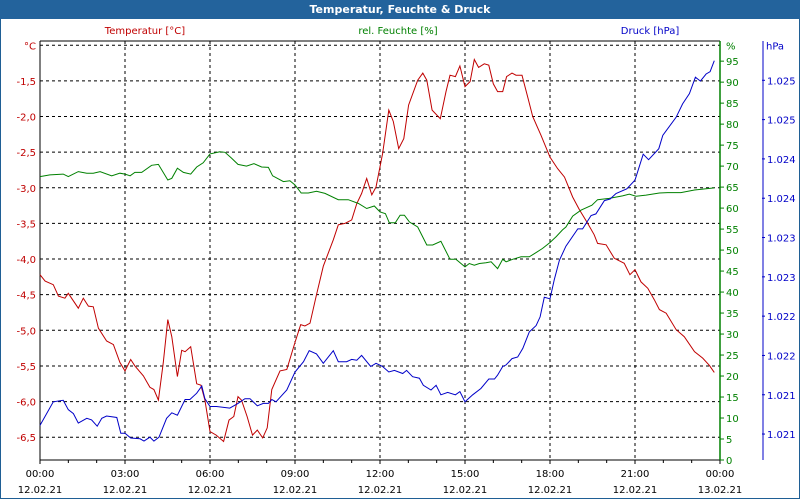 The image size is (800, 500). What do you see at coordinates (732, 230) in the screenshot?
I see `humidity-tick-label: 55` at bounding box center [732, 230].